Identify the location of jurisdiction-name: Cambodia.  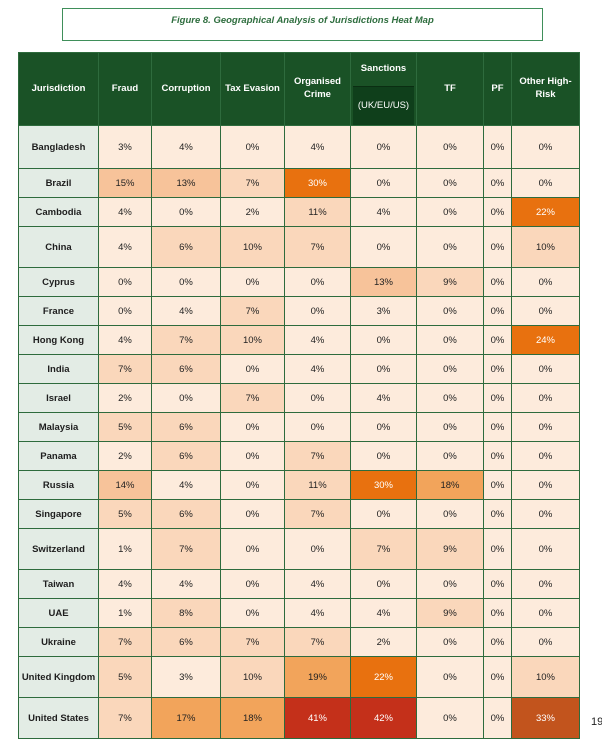
(58, 212).